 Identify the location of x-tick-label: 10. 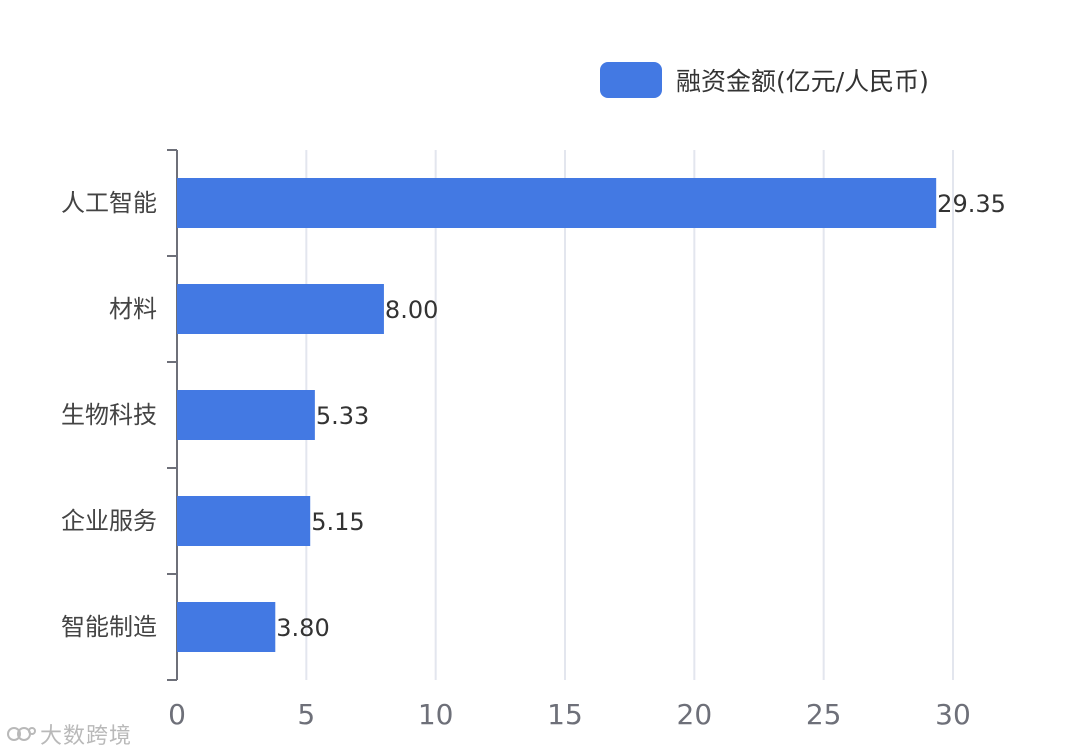
(436, 714).